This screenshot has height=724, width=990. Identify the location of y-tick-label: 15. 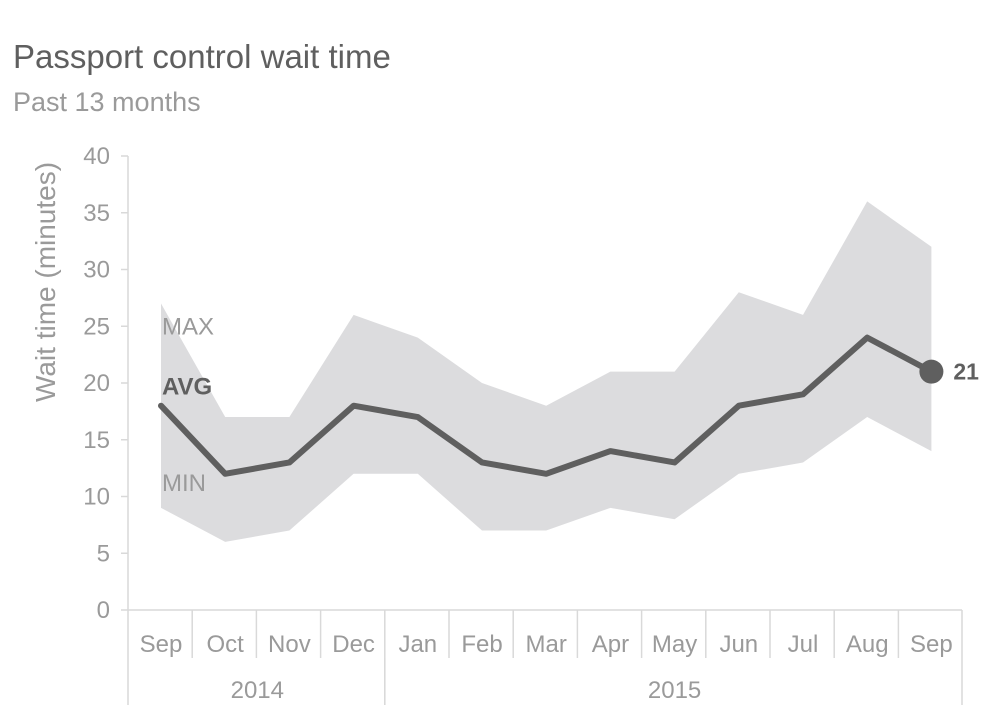
(96, 440).